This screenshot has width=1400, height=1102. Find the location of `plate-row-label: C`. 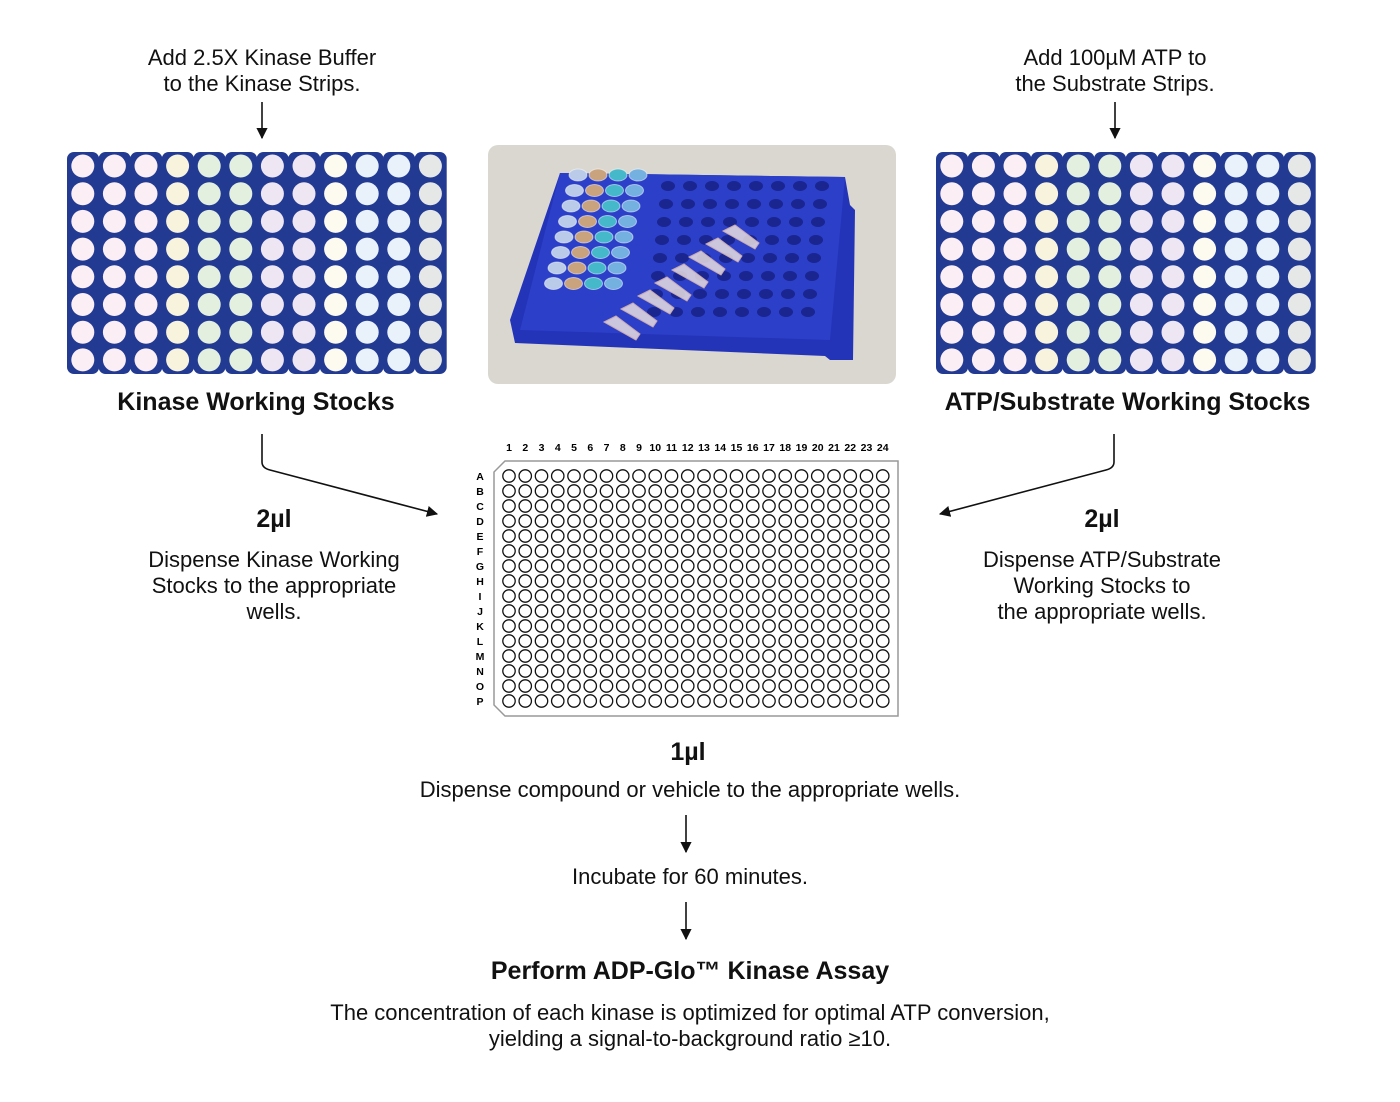

plate-row-label: C is located at coordinates (480, 507).